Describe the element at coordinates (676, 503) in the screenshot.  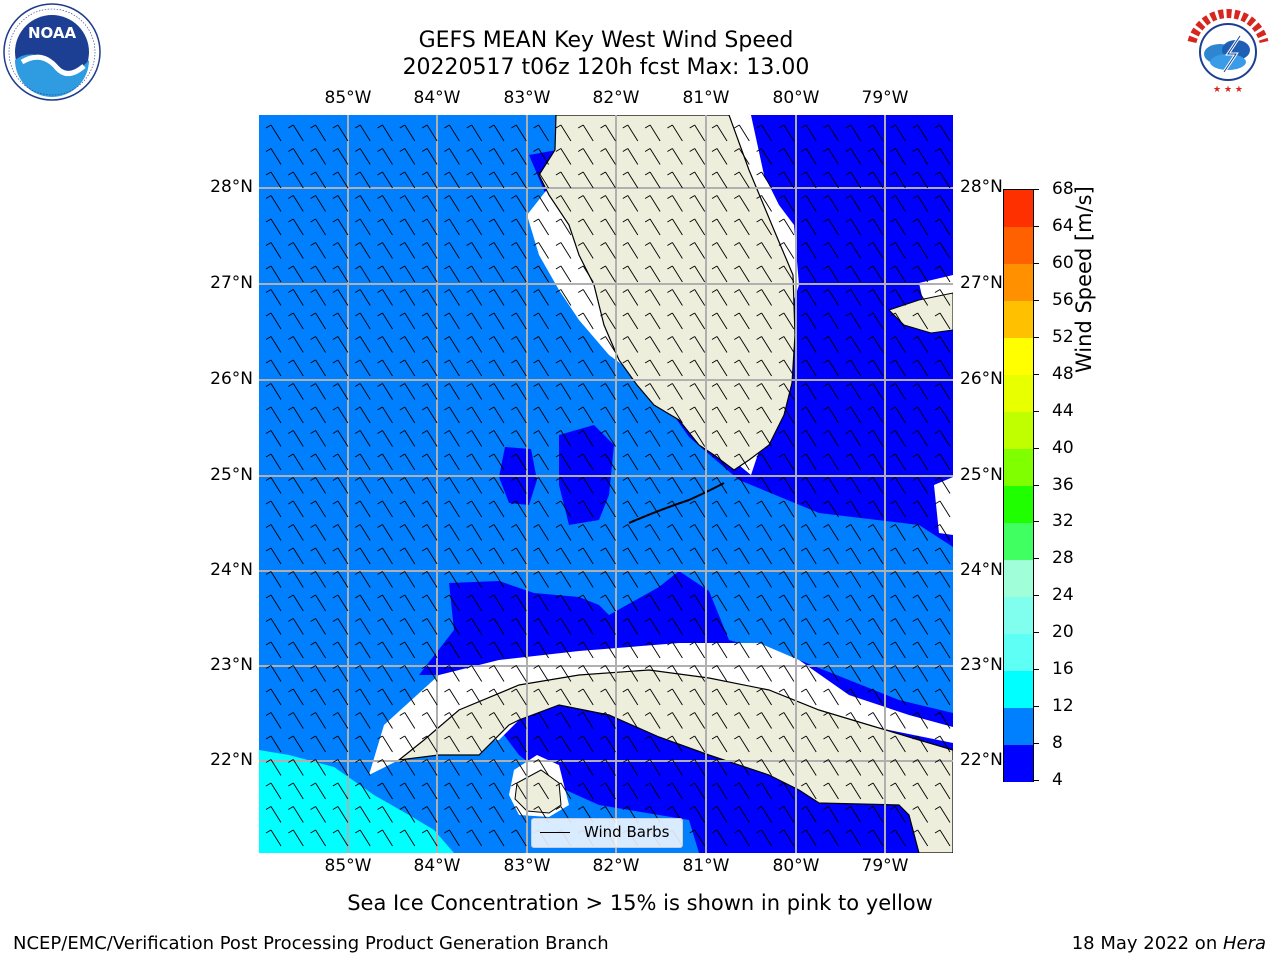
I see `florida-keys` at that location.